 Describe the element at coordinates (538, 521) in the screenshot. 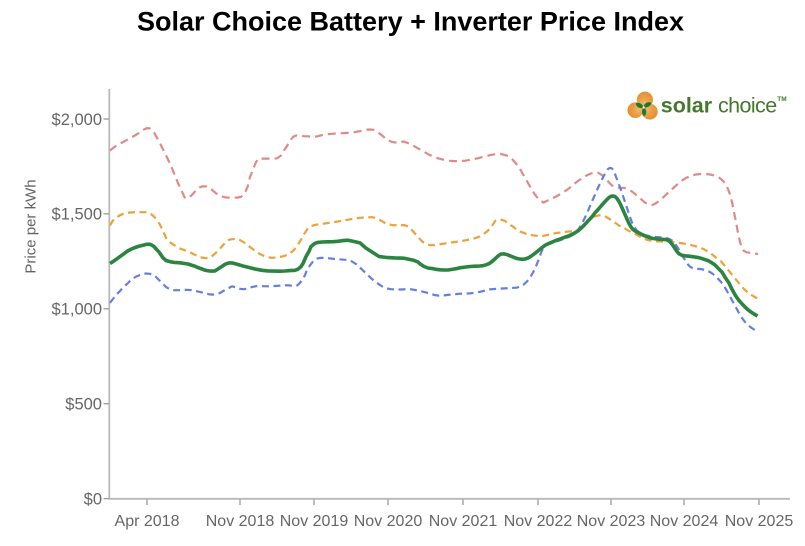

I see `svg-text: Nov 2022` at that location.